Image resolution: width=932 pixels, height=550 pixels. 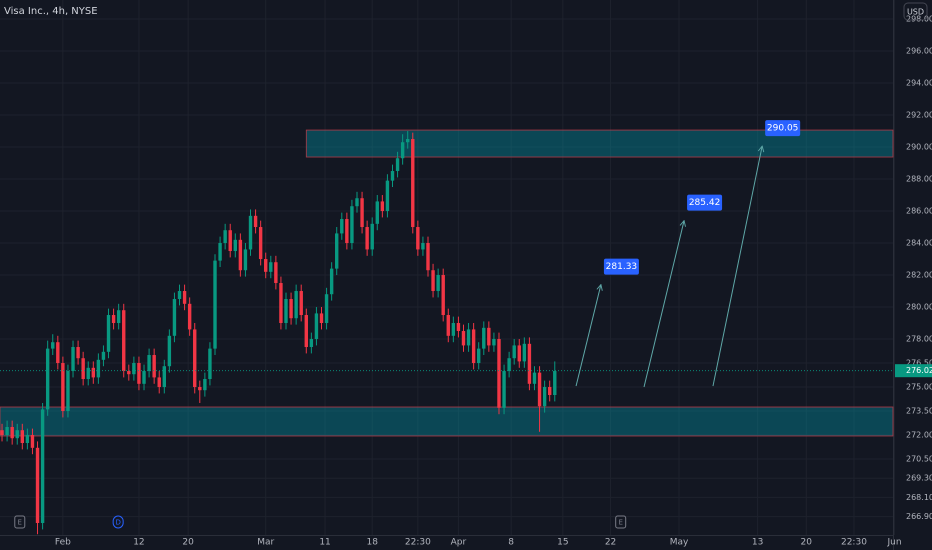 What do you see at coordinates (919, 211) in the screenshot?
I see `y-tick-label: 286.00` at bounding box center [919, 211].